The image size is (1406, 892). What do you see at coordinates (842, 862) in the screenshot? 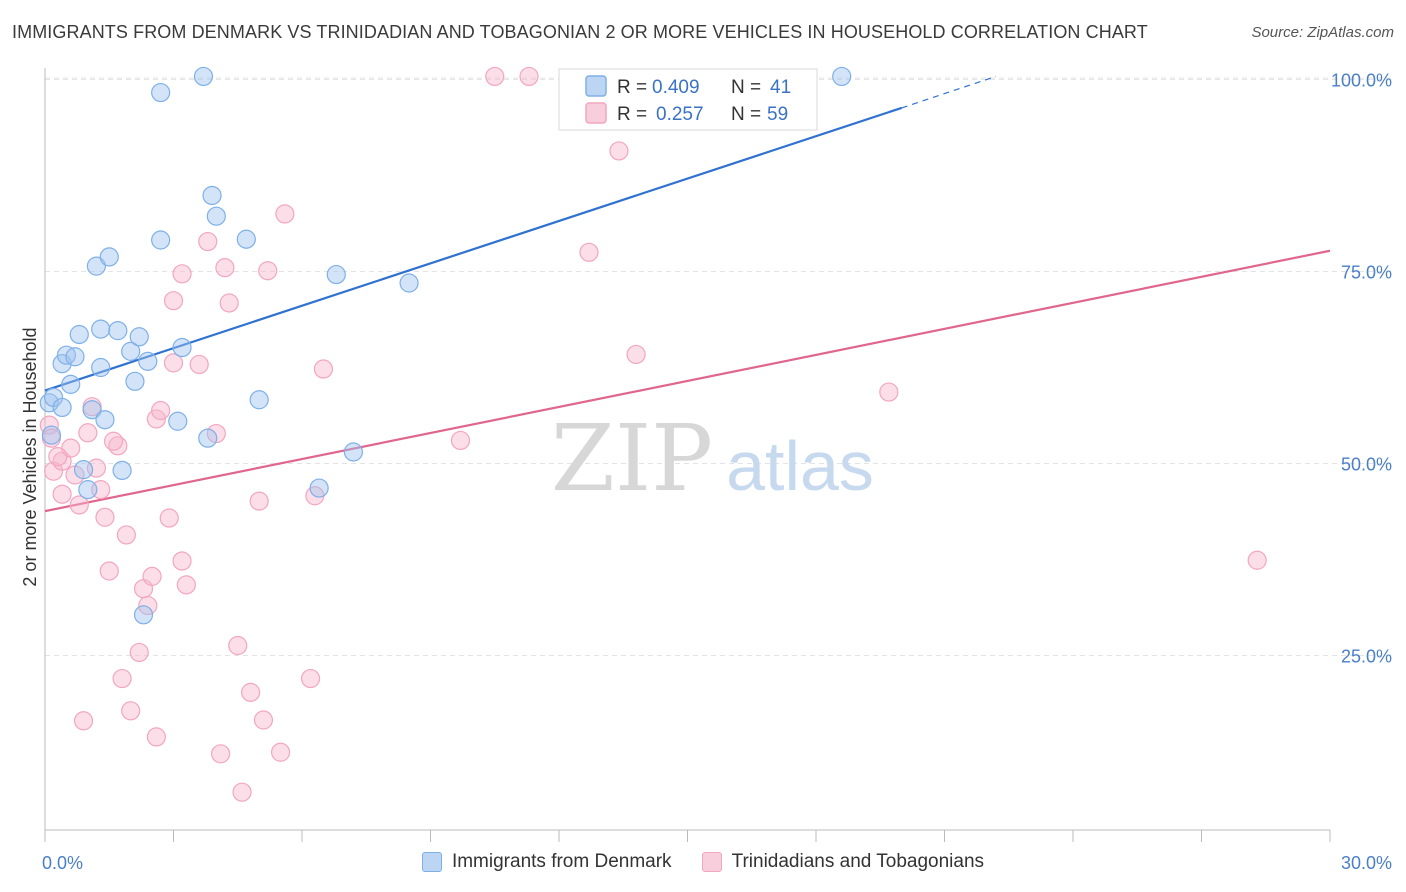
I see `bottom-legend-item-trinidad: Trinidadians and Tobagonians` at bounding box center [842, 862].